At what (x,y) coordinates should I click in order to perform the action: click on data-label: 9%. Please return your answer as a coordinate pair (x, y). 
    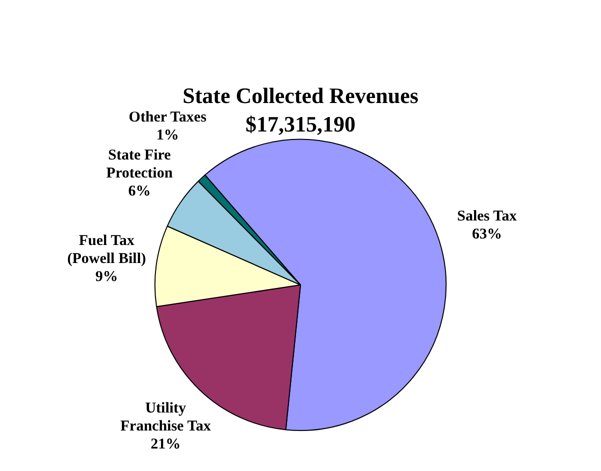
    Looking at the image, I should click on (106, 276).